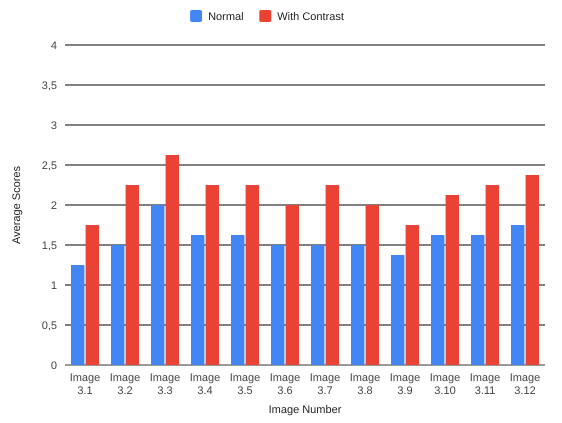 The height and width of the screenshot is (423, 562). I want to click on y-tick-label: 1,5, so click(49, 246).